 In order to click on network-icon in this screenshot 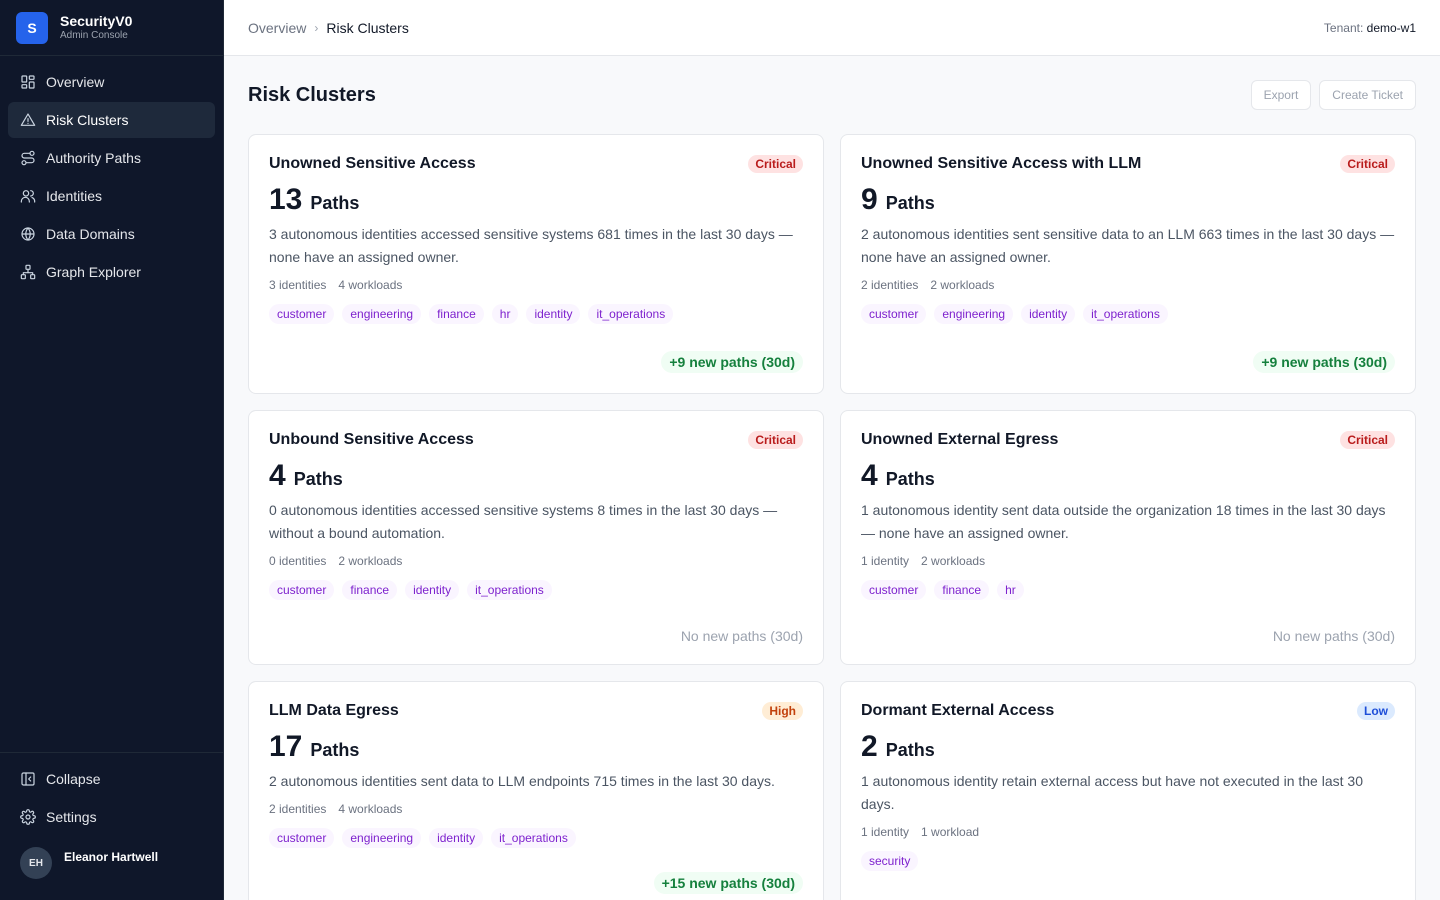, I will do `click(28, 272)`.